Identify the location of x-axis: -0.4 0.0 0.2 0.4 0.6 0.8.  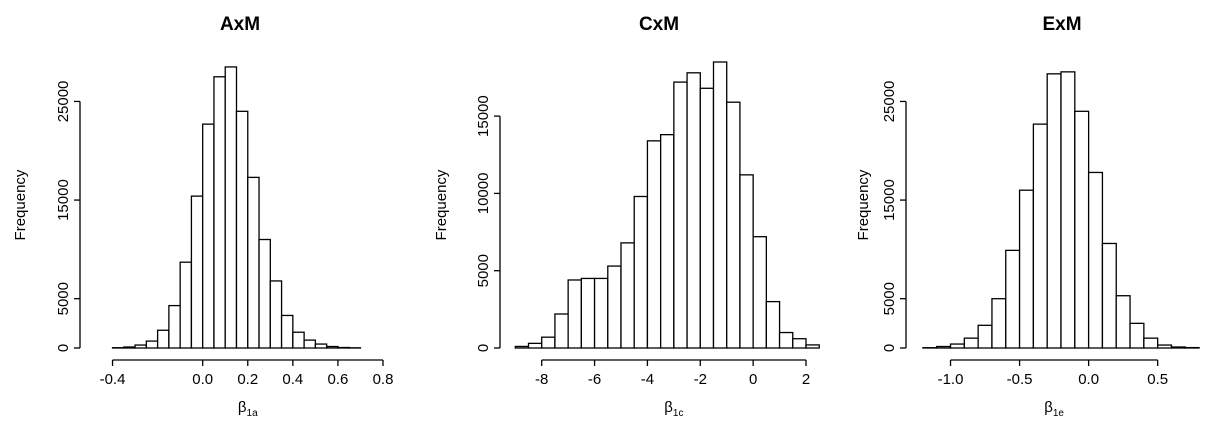
(246, 373).